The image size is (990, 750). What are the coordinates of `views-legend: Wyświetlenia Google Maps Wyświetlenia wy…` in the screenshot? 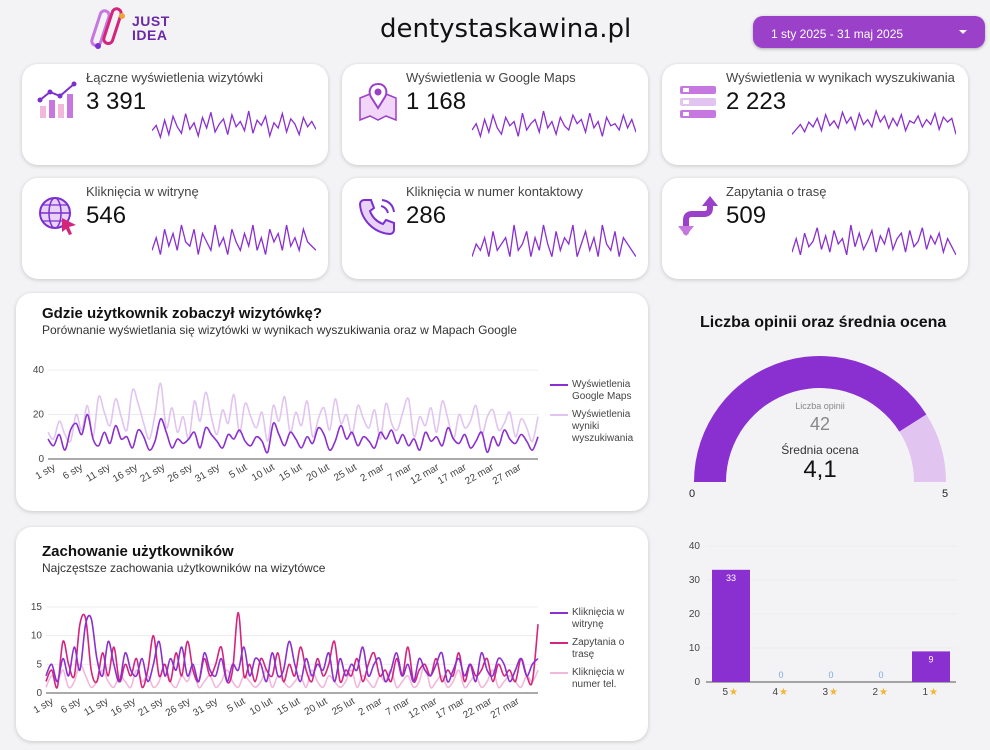 It's located at (598, 415).